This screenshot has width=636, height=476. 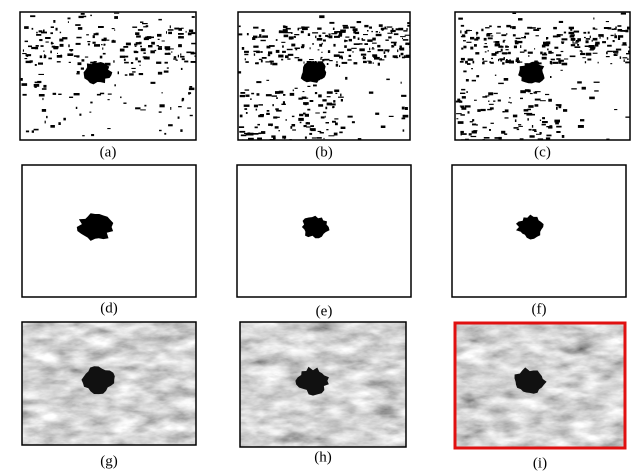 What do you see at coordinates (539, 231) in the screenshot?
I see `panel-border` at bounding box center [539, 231].